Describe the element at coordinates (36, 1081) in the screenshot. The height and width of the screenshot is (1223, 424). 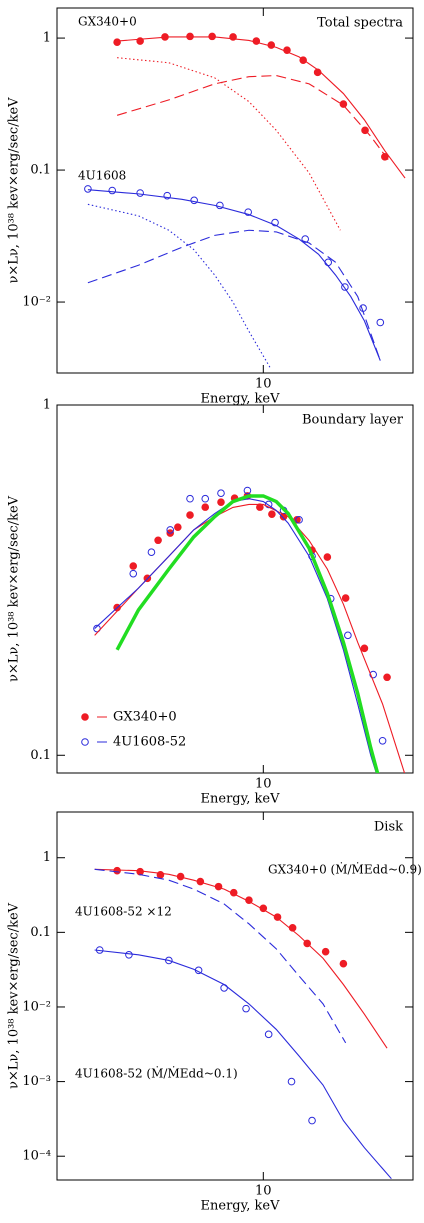
I see `y-tick-label: 10⁻³` at that location.